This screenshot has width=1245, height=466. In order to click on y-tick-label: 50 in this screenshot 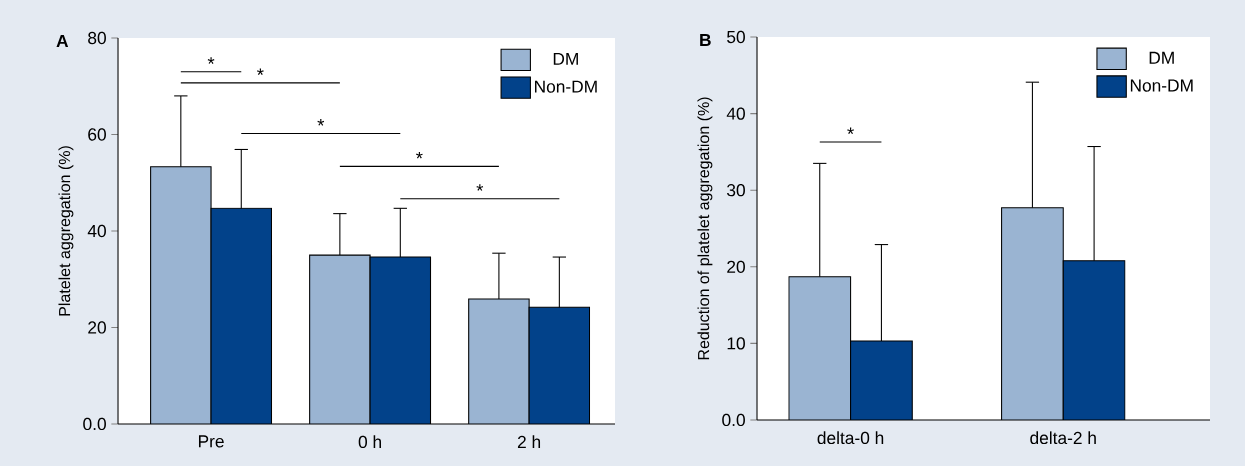, I will do `click(736, 37)`.